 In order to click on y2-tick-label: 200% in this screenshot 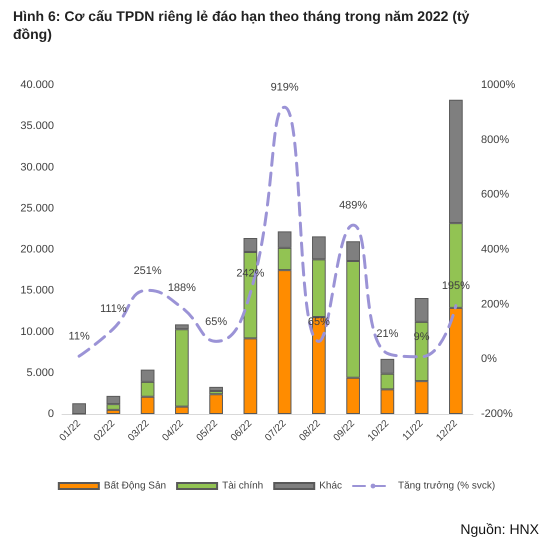, I will do `click(495, 304)`.